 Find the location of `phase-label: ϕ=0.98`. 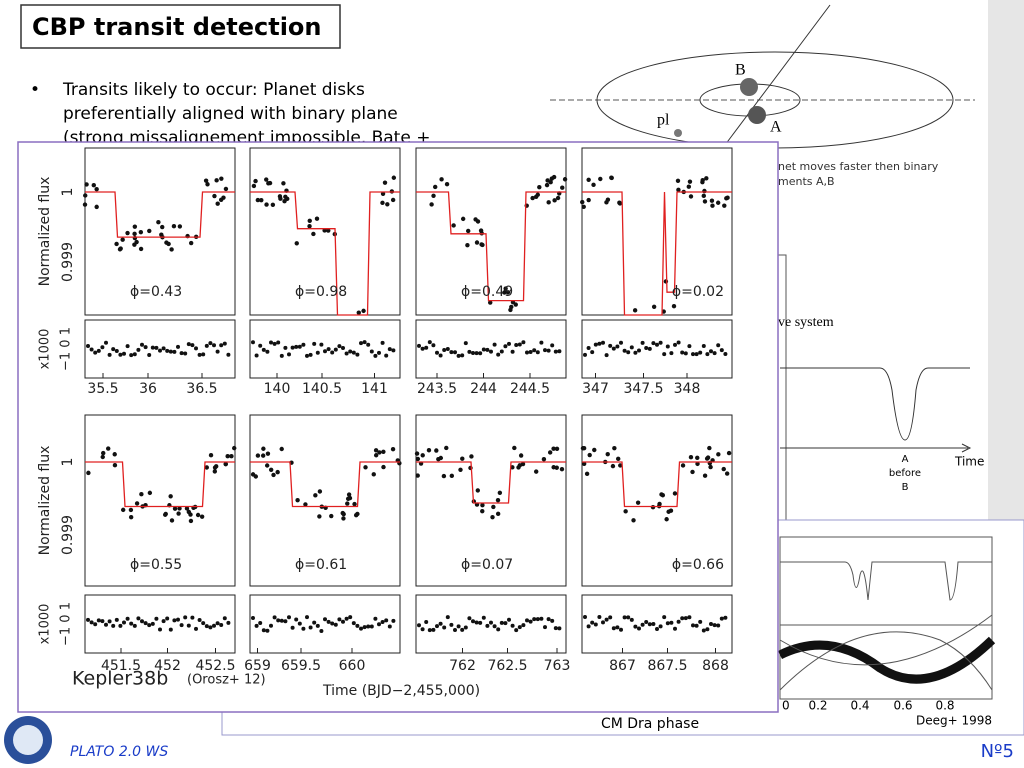

phase-label: ϕ=0.98 is located at coordinates (321, 292).